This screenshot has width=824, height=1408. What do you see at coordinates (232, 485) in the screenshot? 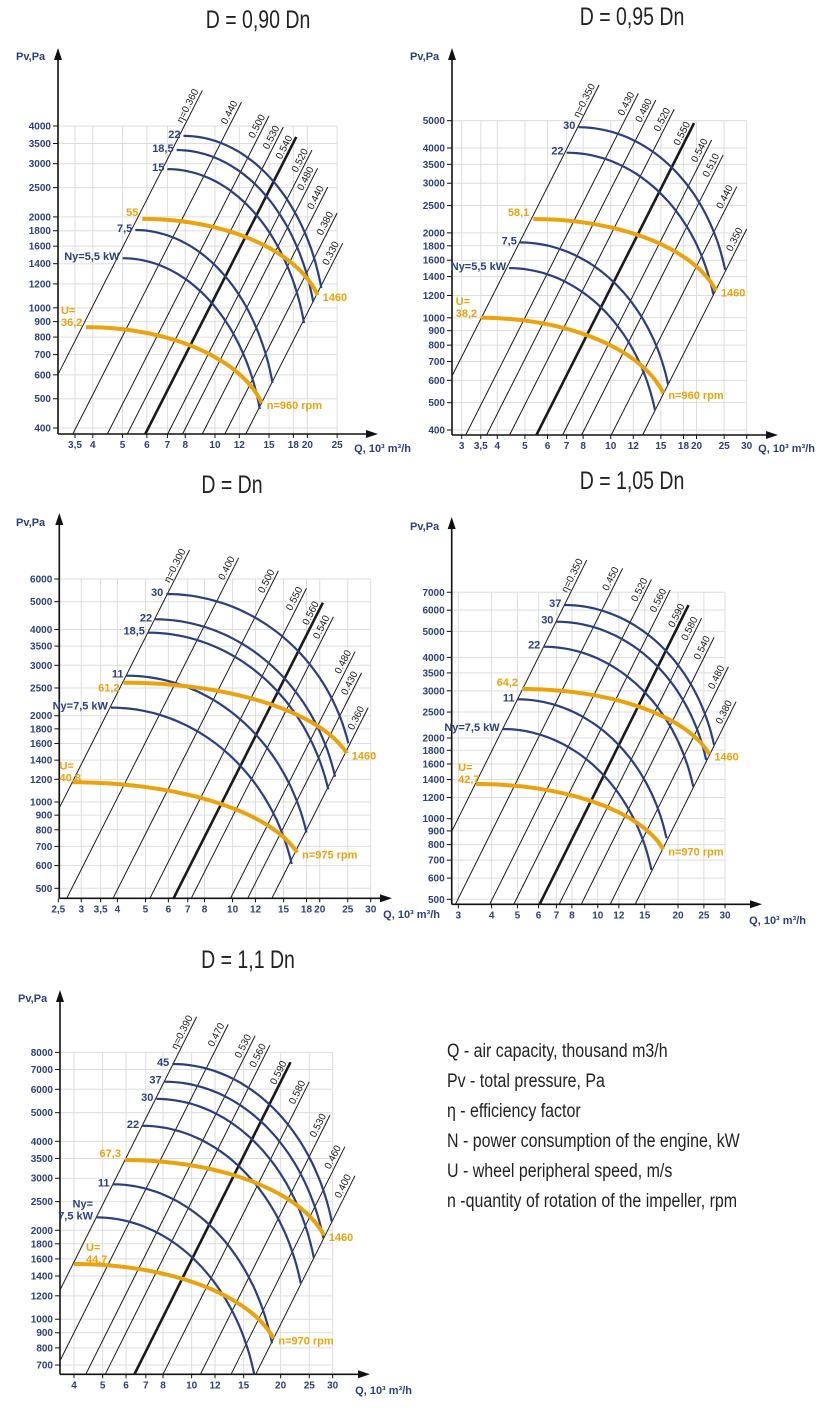
I see `chart-title-d100: D = Dn` at bounding box center [232, 485].